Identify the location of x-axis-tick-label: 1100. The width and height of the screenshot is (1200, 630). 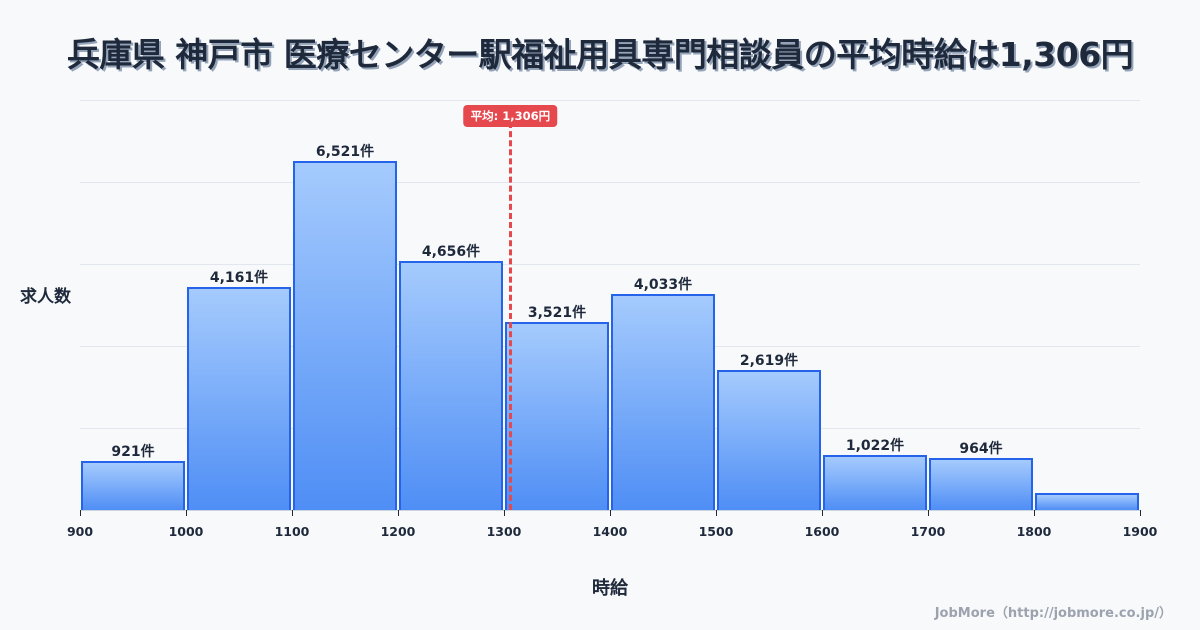
(292, 531).